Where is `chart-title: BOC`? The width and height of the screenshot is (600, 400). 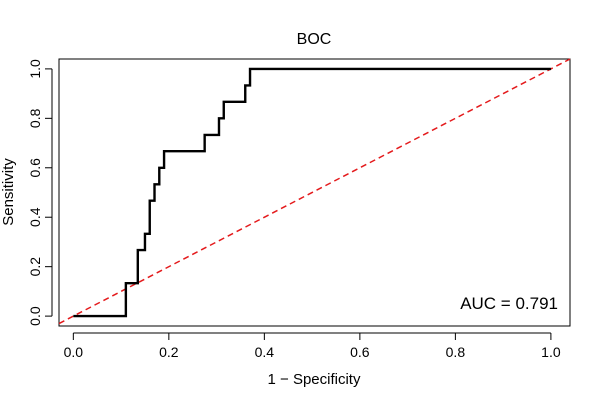 chart-title: BOC is located at coordinates (314, 39).